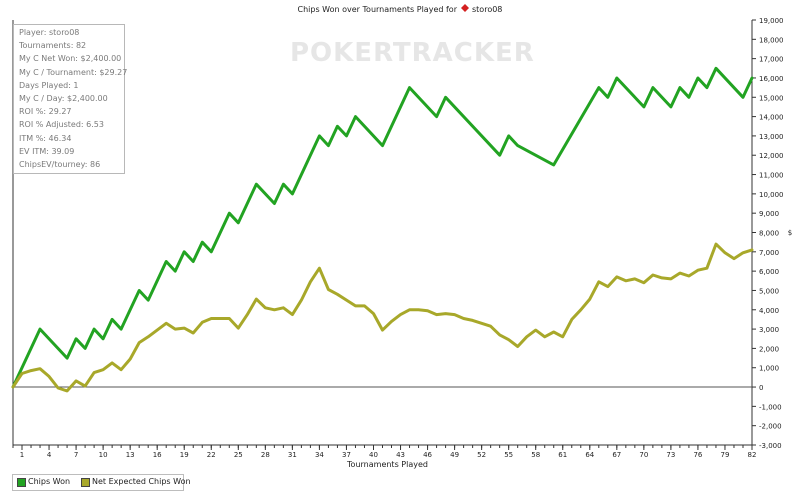 The image size is (800, 497). I want to click on y-tick-label: 19,000, so click(771, 21).